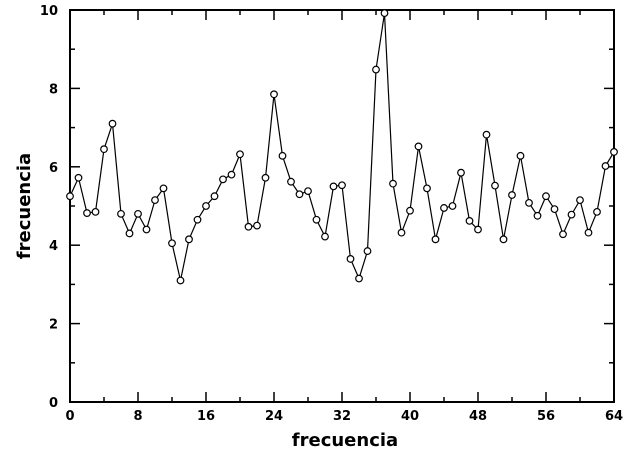 The height and width of the screenshot is (453, 634). What do you see at coordinates (53, 403) in the screenshot?
I see `y-tick-label: 0` at bounding box center [53, 403].